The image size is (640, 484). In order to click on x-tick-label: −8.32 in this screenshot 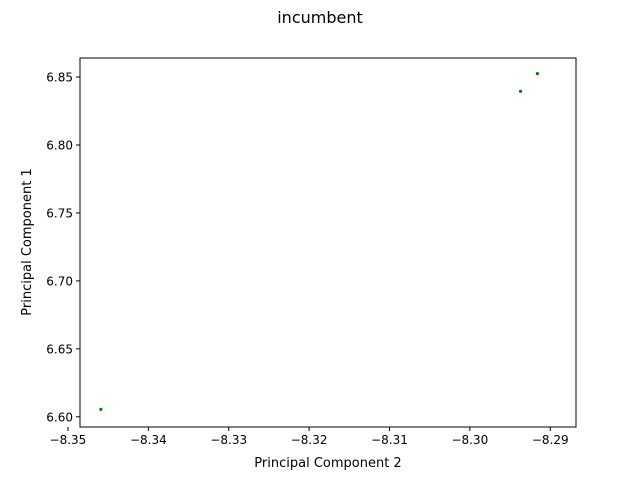, I will do `click(309, 440)`.